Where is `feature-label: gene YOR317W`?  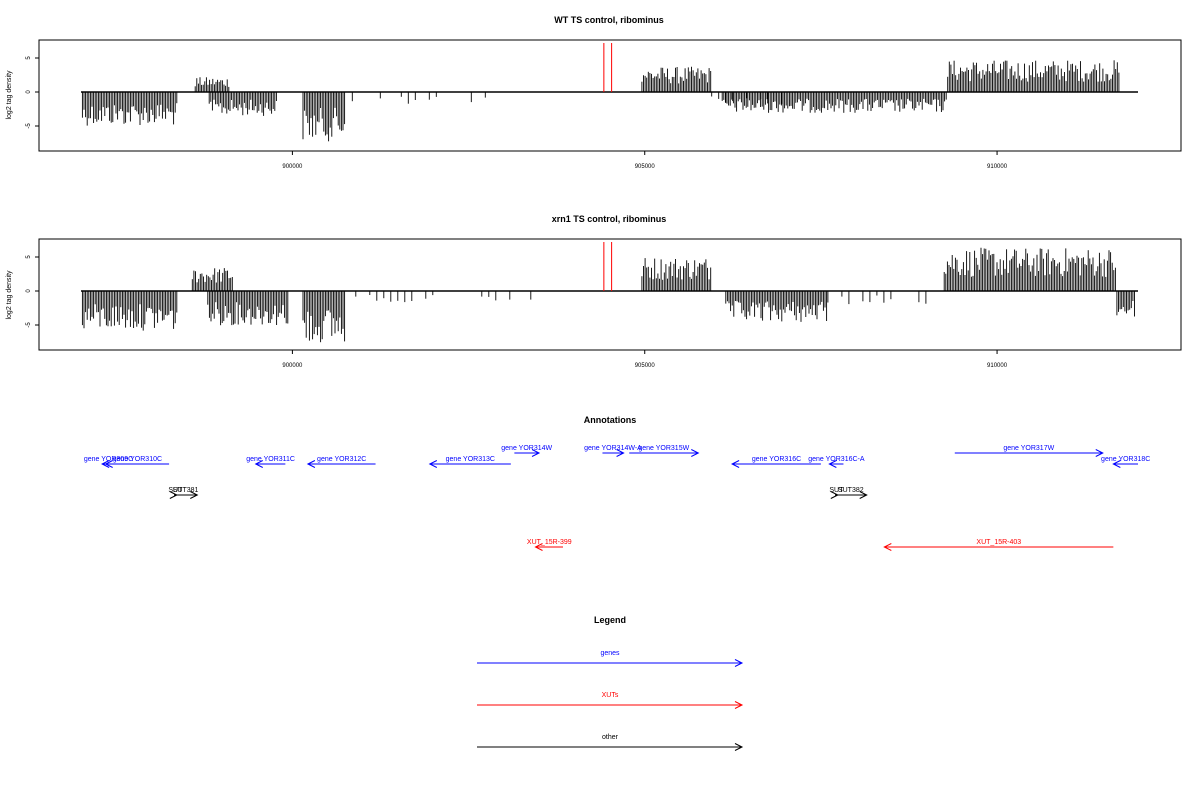
feature-label: gene YOR317W is located at coordinates (1028, 448).